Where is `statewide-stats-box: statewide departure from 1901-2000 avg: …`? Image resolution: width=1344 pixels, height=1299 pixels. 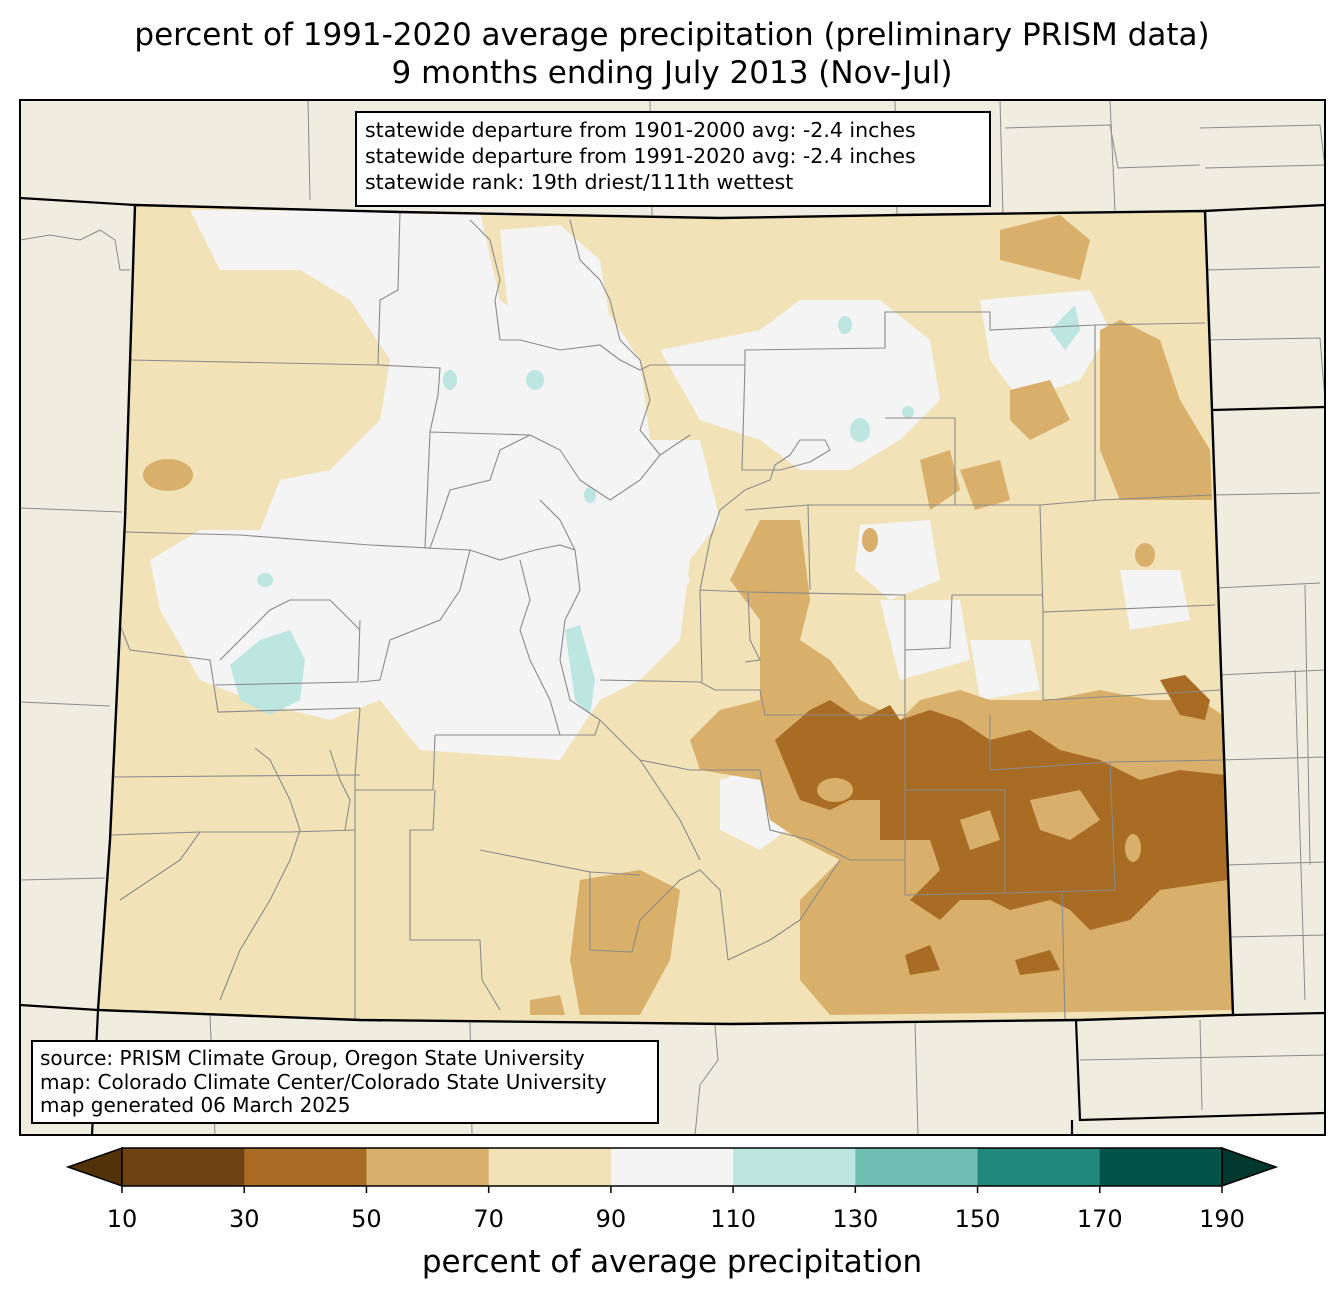 statewide-stats-box: statewide departure from 1901-2000 avg: … is located at coordinates (673, 159).